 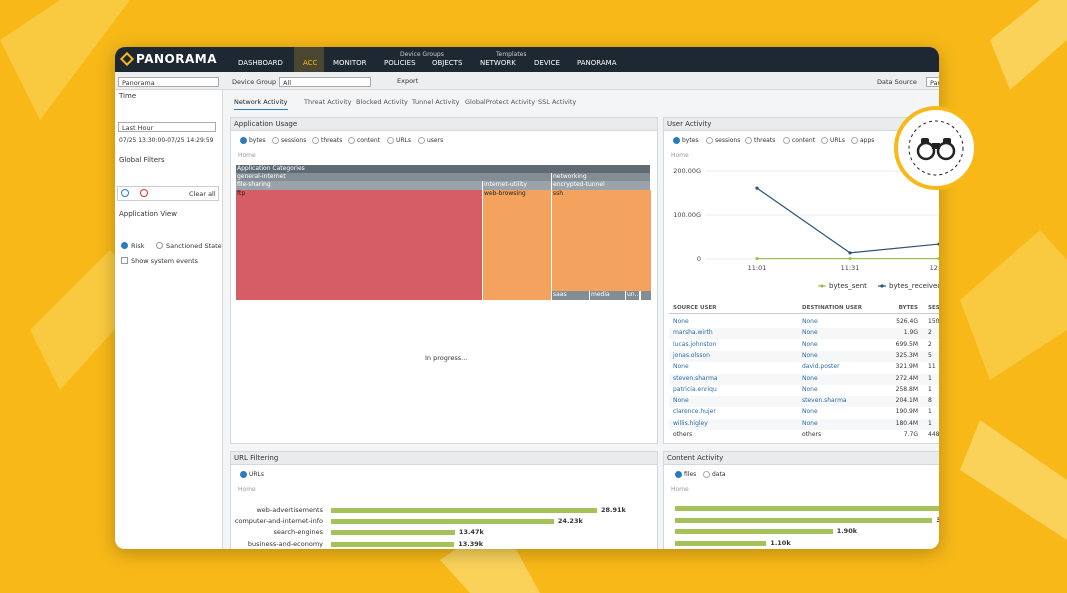 What do you see at coordinates (436, 102) in the screenshot?
I see `tab: Tunnel Activity` at bounding box center [436, 102].